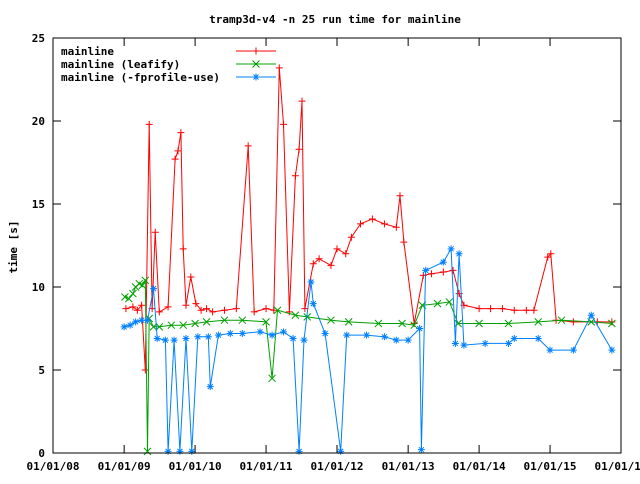 The height and width of the screenshot is (484, 640). Describe the element at coordinates (38, 121) in the screenshot. I see `y-tick-label: 20` at that location.